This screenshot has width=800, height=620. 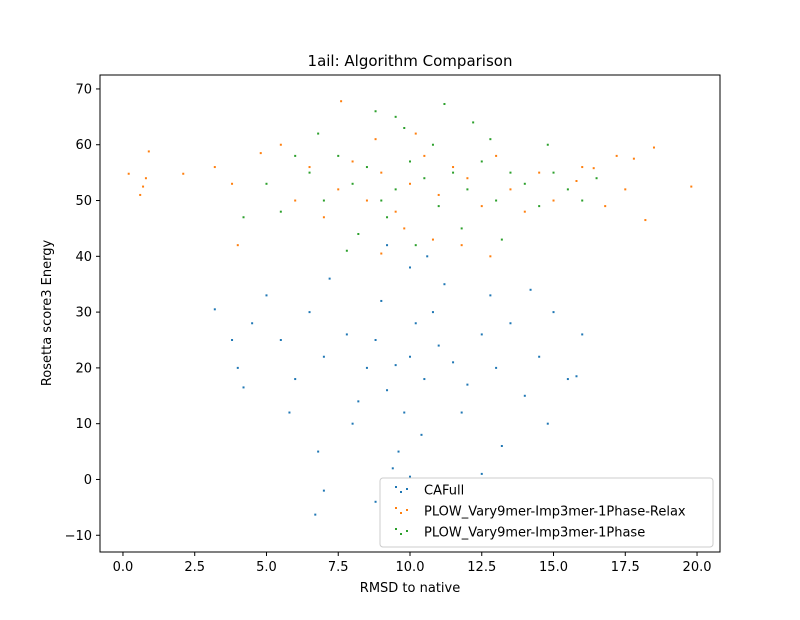 What do you see at coordinates (83, 145) in the screenshot?
I see `y-tick-label: 60` at bounding box center [83, 145].